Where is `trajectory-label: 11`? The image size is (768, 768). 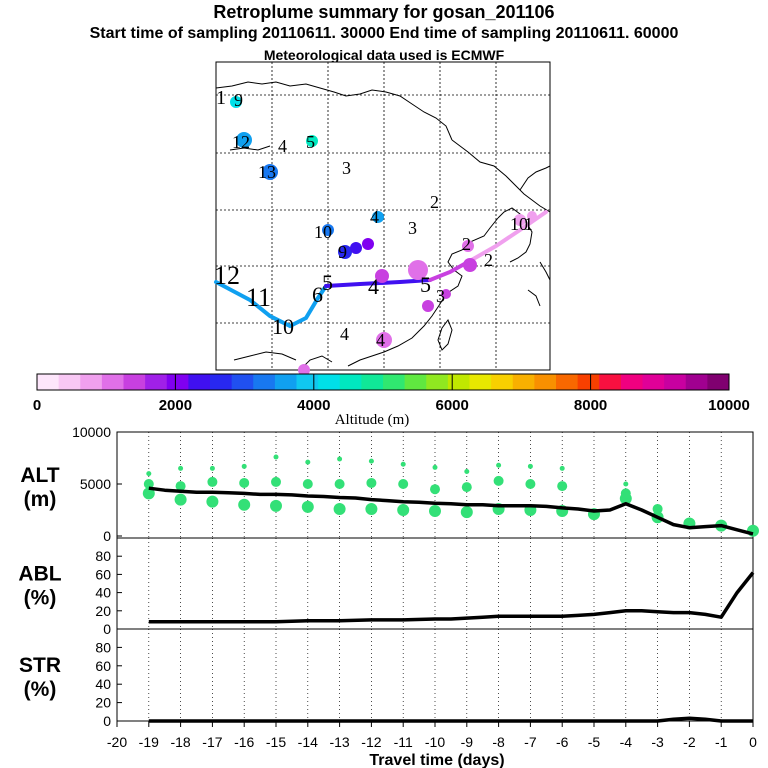
trajectory-label: 11 is located at coordinates (258, 297).